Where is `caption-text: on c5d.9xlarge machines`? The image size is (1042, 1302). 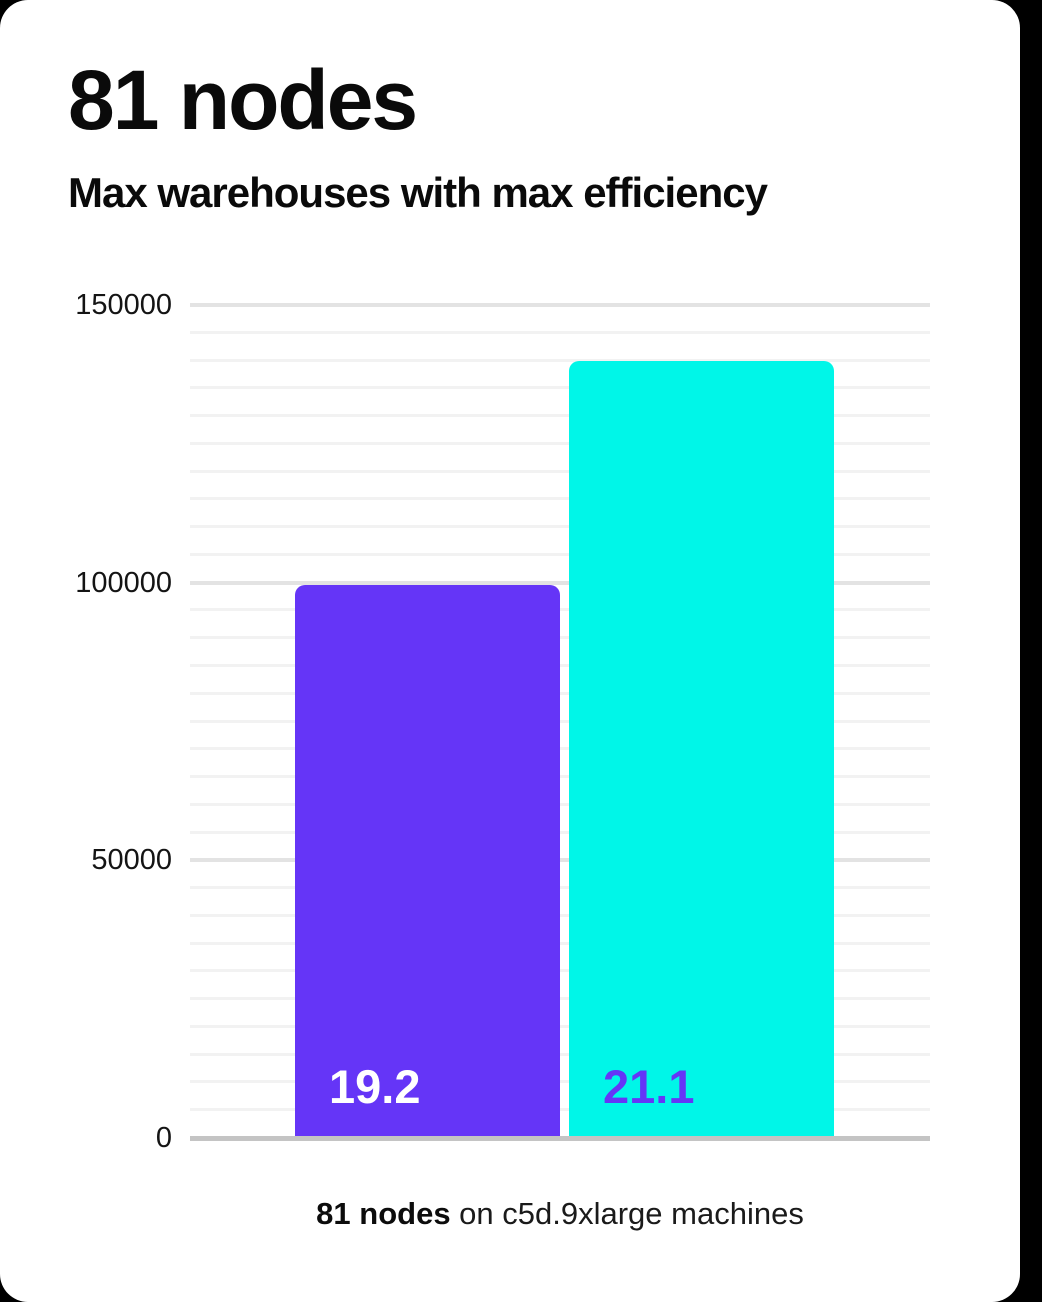
caption-text: on c5d.9xlarge machines is located at coordinates (627, 1213).